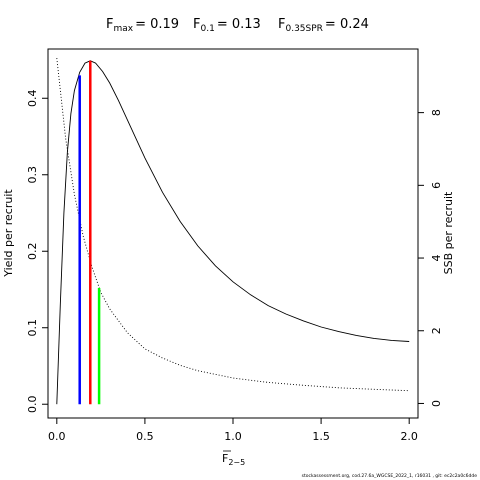 The height and width of the screenshot is (480, 480). What do you see at coordinates (32, 175) in the screenshot?
I see `y-left-tick-label: 0.3` at bounding box center [32, 175].